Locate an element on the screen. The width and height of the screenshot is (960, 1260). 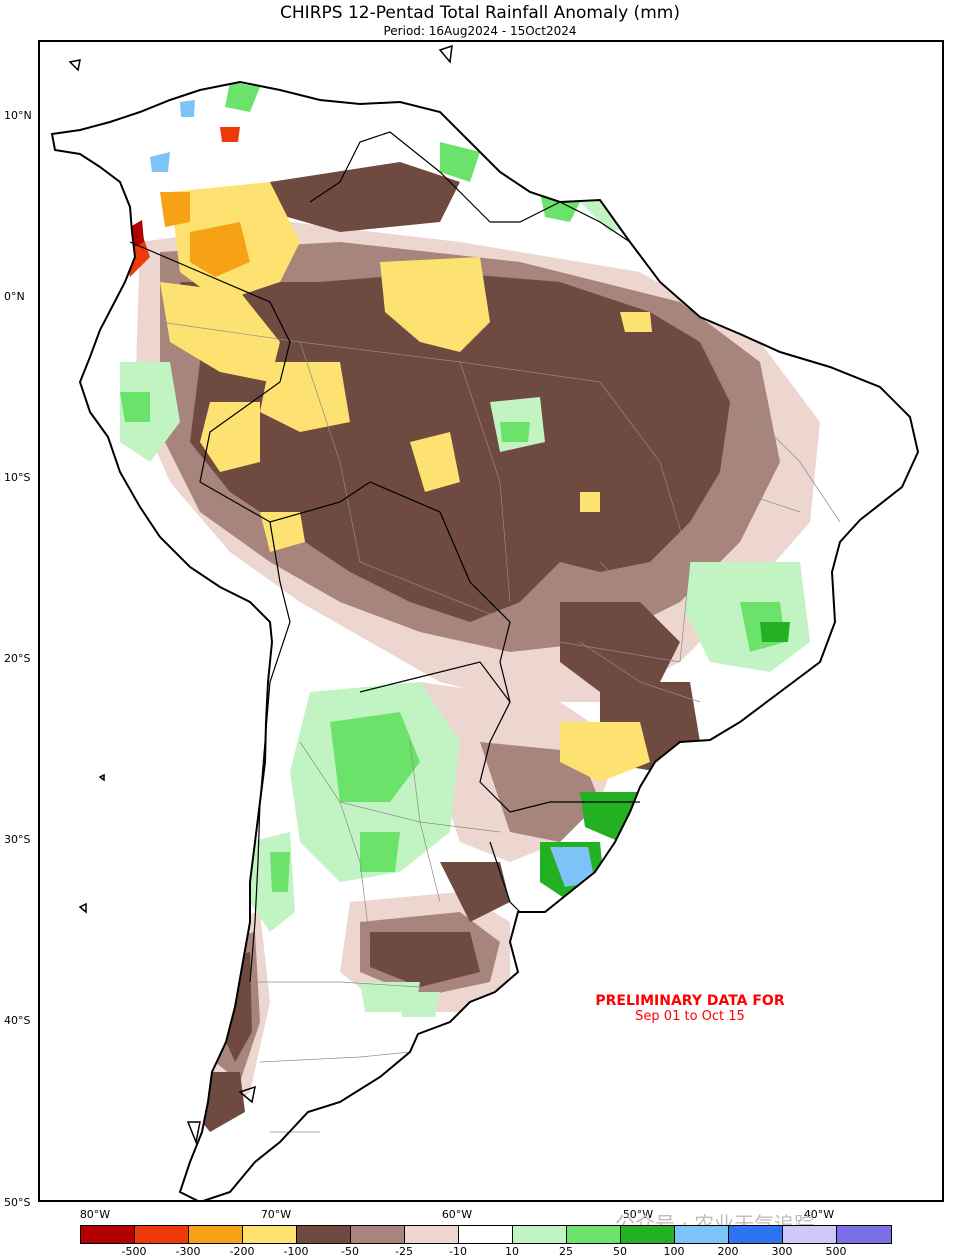
lon-label-50w: 50°W is located at coordinates (638, 1214).